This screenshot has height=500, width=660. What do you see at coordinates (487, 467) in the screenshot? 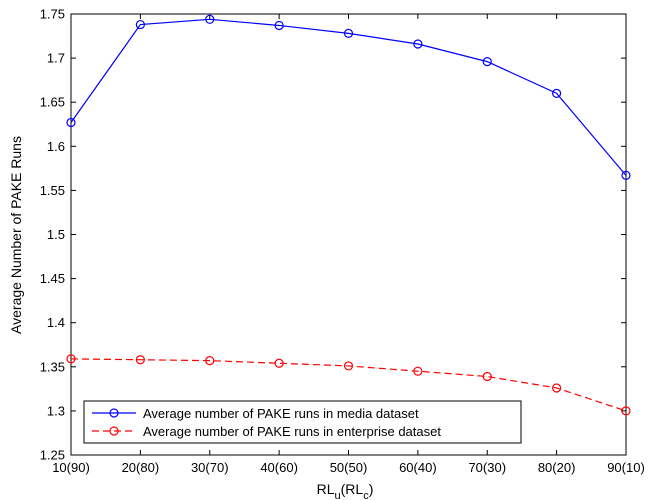
I see `x-tick-label: 70(30)` at bounding box center [487, 467].